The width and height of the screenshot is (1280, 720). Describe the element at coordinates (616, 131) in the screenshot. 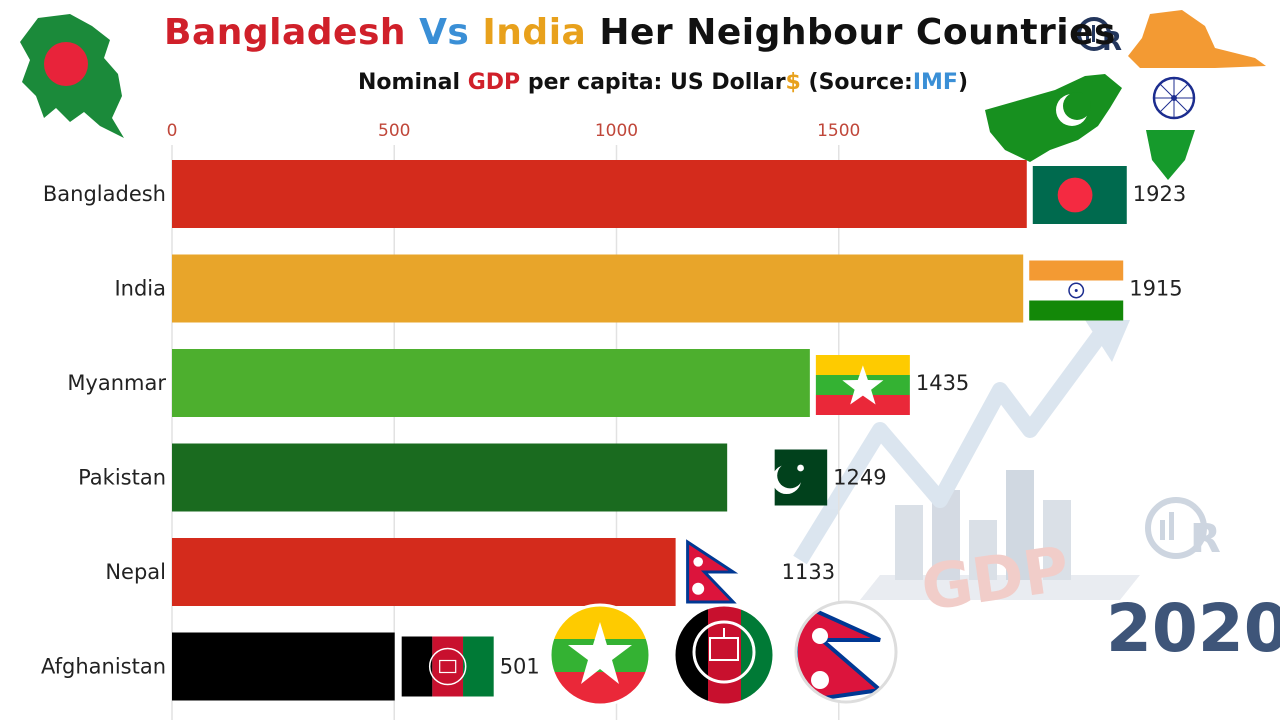

I see `x-tick-label: 1000` at that location.